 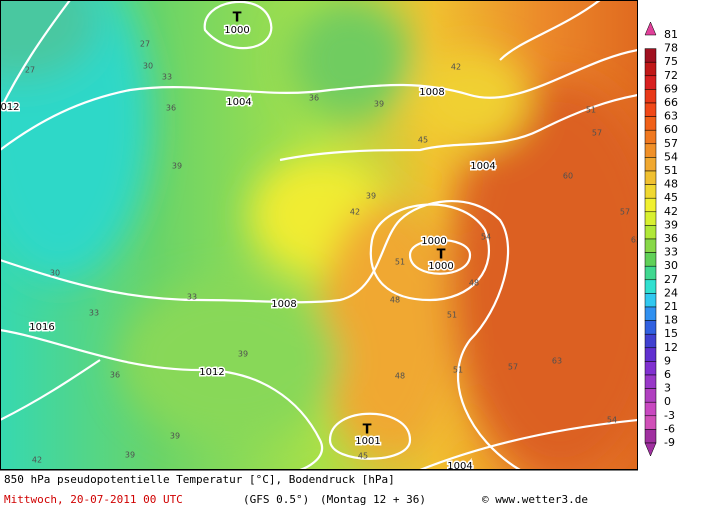 I want to click on temperature-label: 54, so click(x=612, y=420).